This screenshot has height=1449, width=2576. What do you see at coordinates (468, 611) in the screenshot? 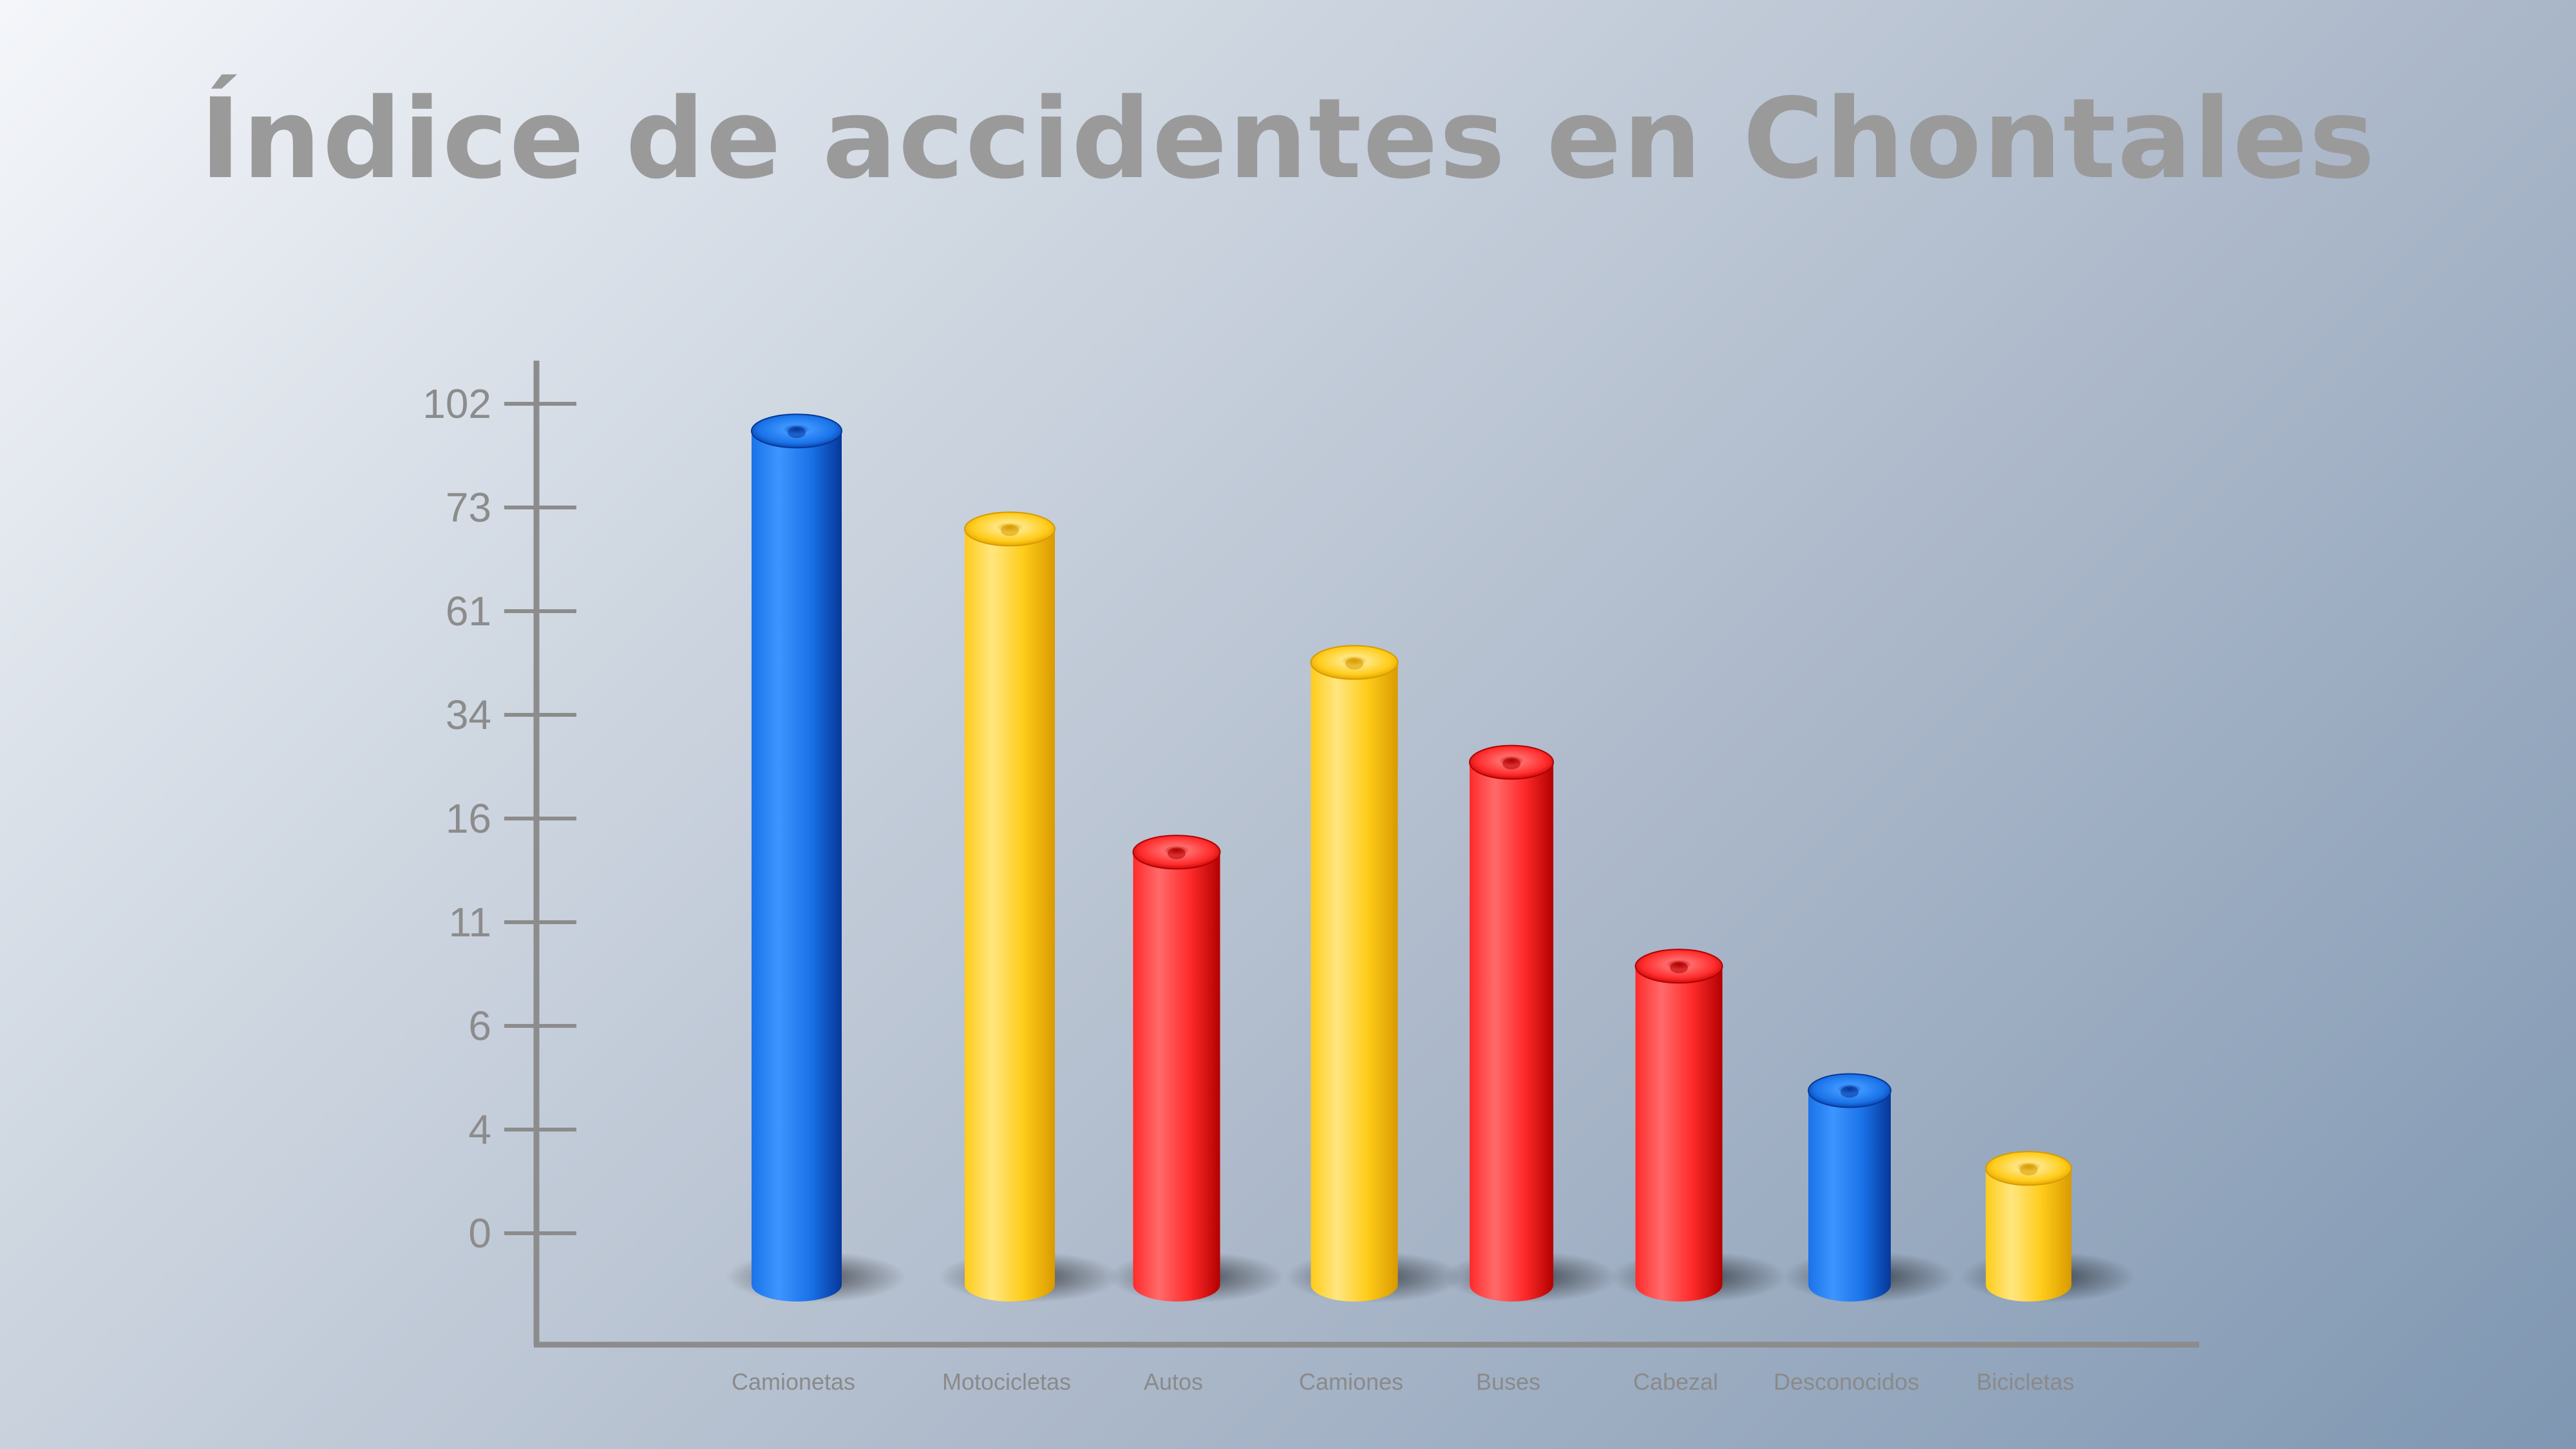
I see `y-tick-label: 61` at bounding box center [468, 611].